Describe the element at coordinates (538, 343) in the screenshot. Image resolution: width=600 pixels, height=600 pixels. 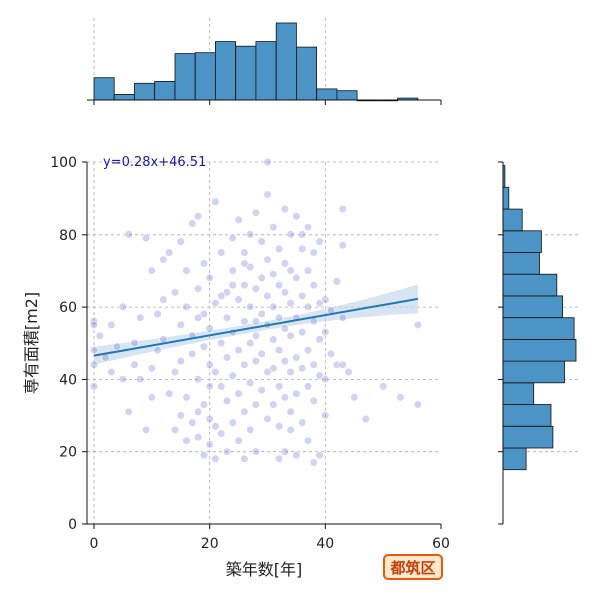
I see `right-histogram` at that location.